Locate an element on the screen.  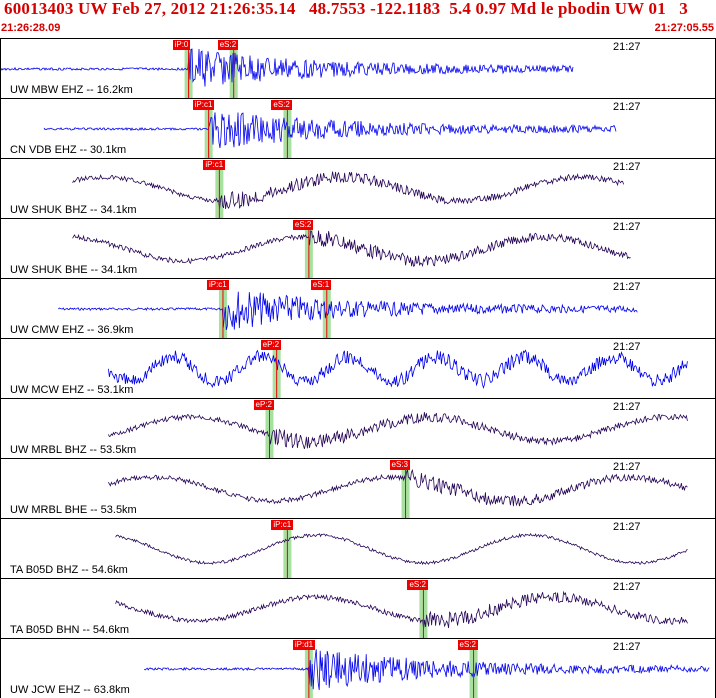
trace-panel: iP:c1 21:27 TA B05D BHZ -- 54.6km is located at coordinates (358, 548).